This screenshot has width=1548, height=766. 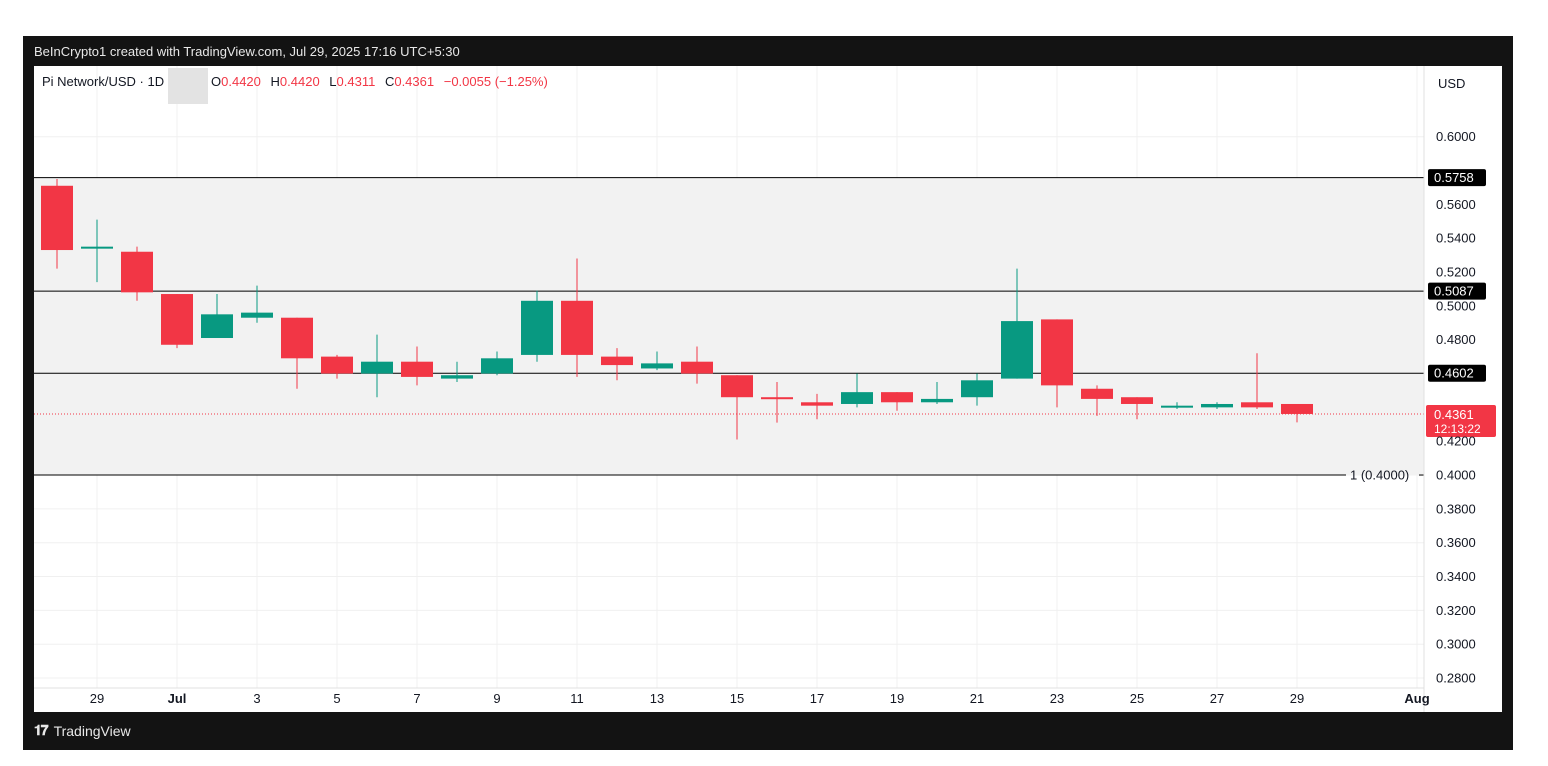 What do you see at coordinates (1137, 698) in the screenshot?
I see `time-tick-label: 25` at bounding box center [1137, 698].